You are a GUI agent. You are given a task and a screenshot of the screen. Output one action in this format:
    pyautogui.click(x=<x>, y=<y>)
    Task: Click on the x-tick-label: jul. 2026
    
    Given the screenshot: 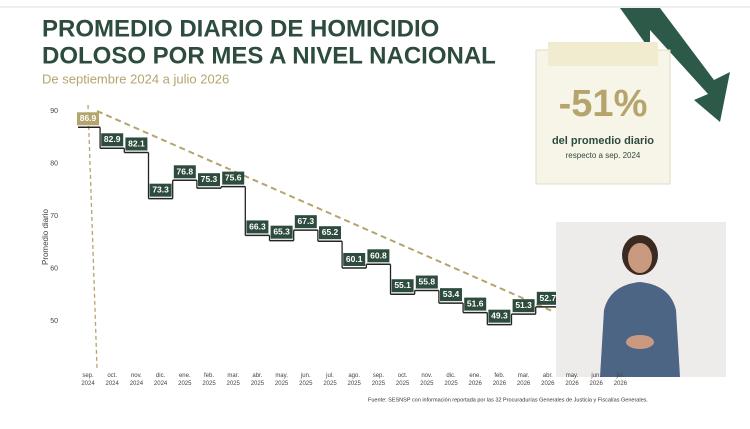 What is the action you would take?
    pyautogui.click(x=620, y=380)
    